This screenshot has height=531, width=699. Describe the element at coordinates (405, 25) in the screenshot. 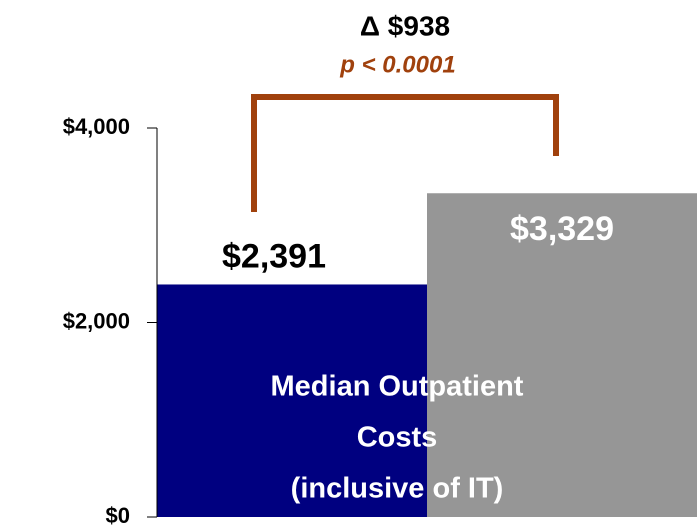

I see `difference-label: Δ $938` at that location.